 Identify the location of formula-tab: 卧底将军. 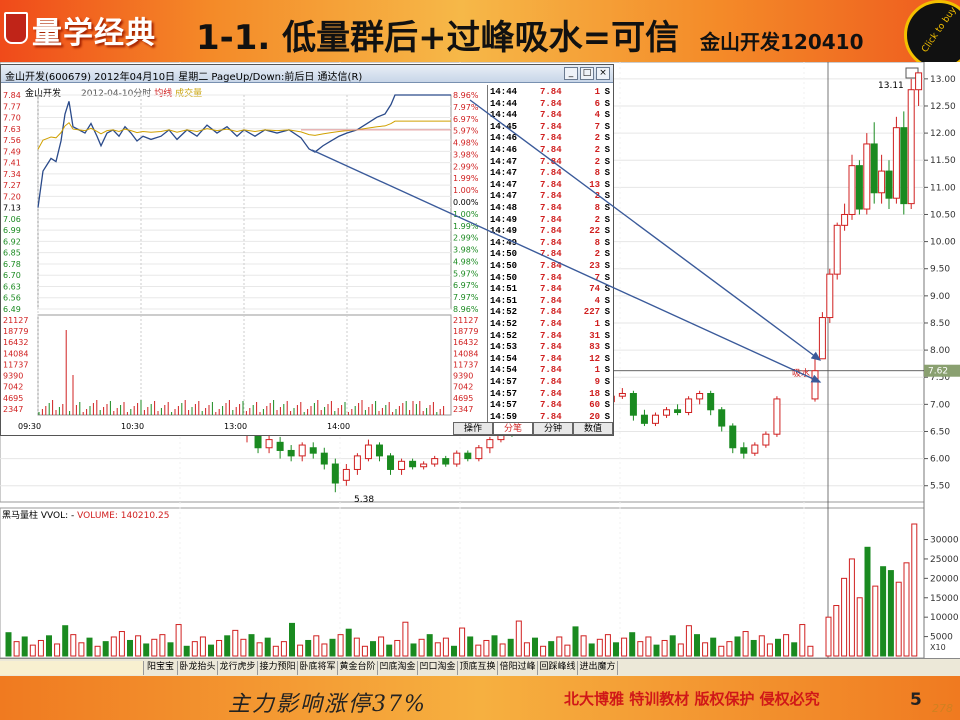
(318, 668).